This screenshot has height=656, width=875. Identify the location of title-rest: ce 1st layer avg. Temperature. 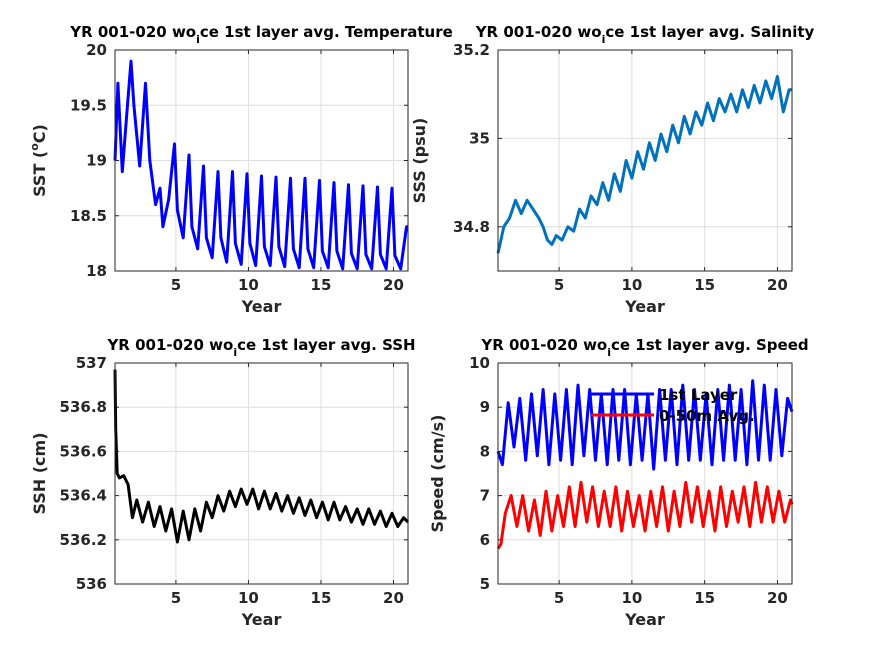
(326, 32).